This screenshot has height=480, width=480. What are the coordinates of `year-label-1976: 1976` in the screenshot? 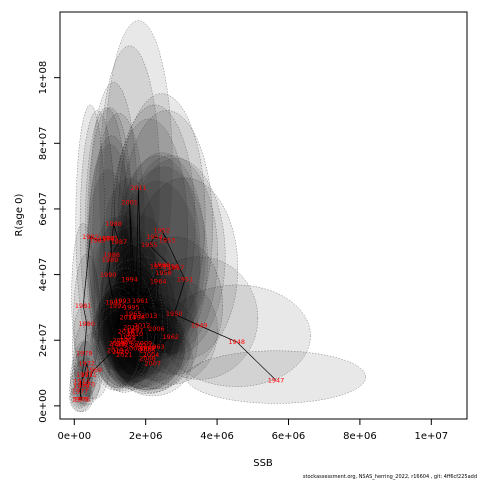 It's located at (82, 400).